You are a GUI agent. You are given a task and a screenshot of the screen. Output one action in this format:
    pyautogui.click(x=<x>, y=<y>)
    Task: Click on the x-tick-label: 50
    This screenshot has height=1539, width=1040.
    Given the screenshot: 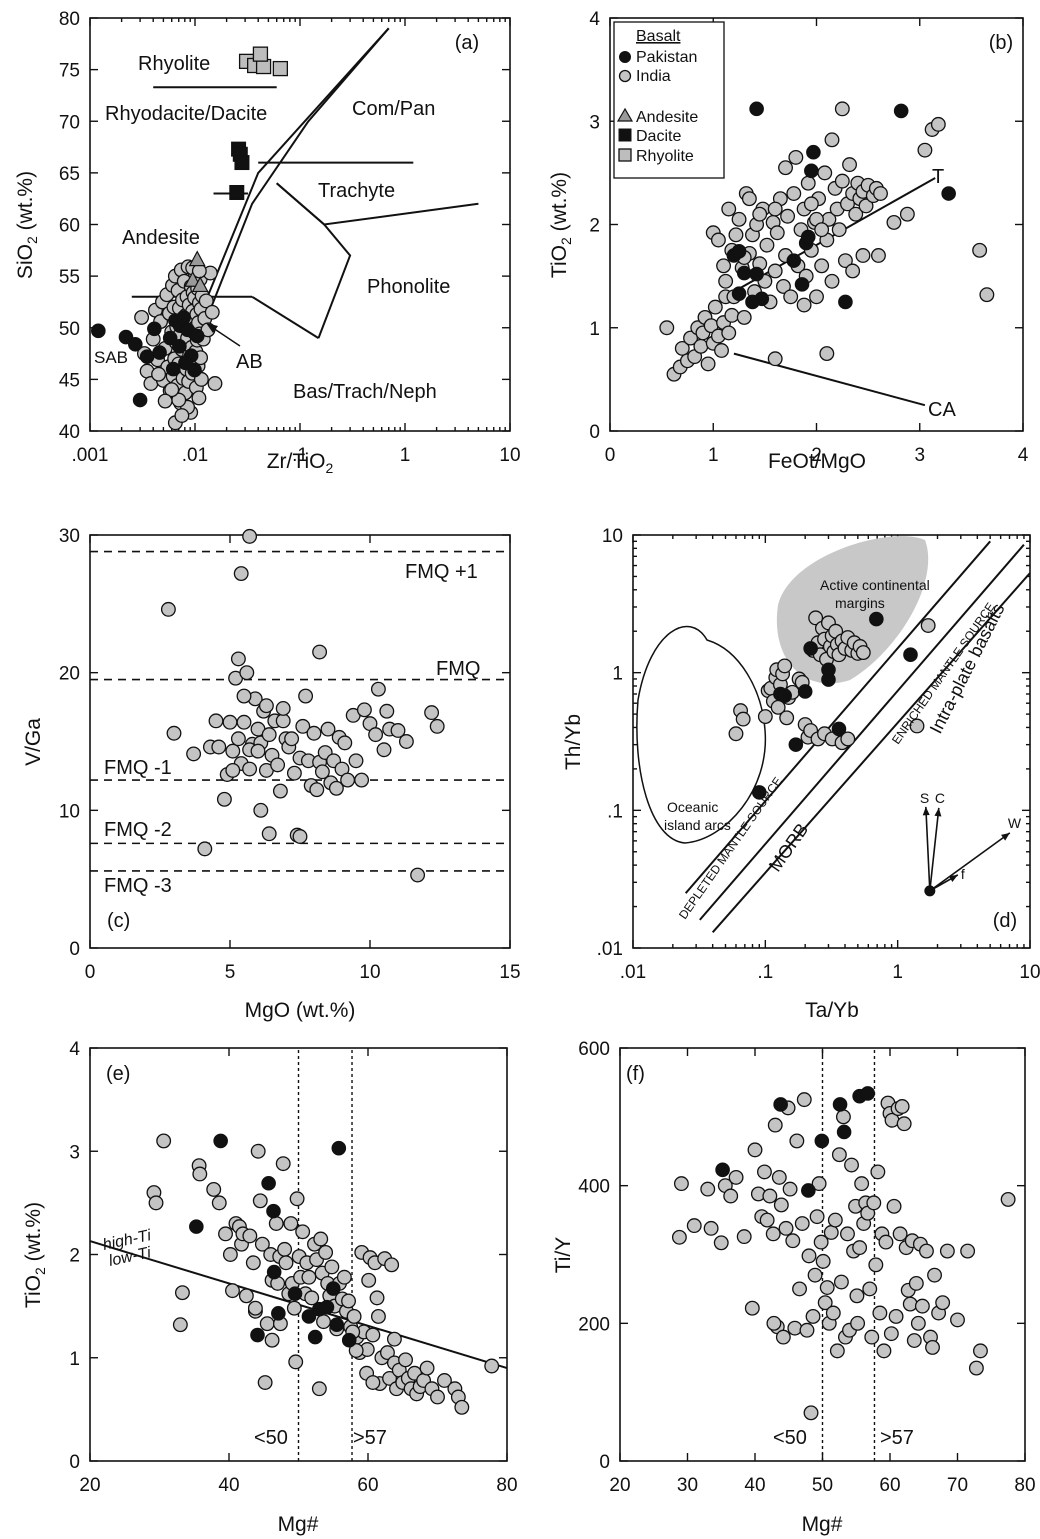 What is the action you would take?
    pyautogui.click(x=822, y=1485)
    